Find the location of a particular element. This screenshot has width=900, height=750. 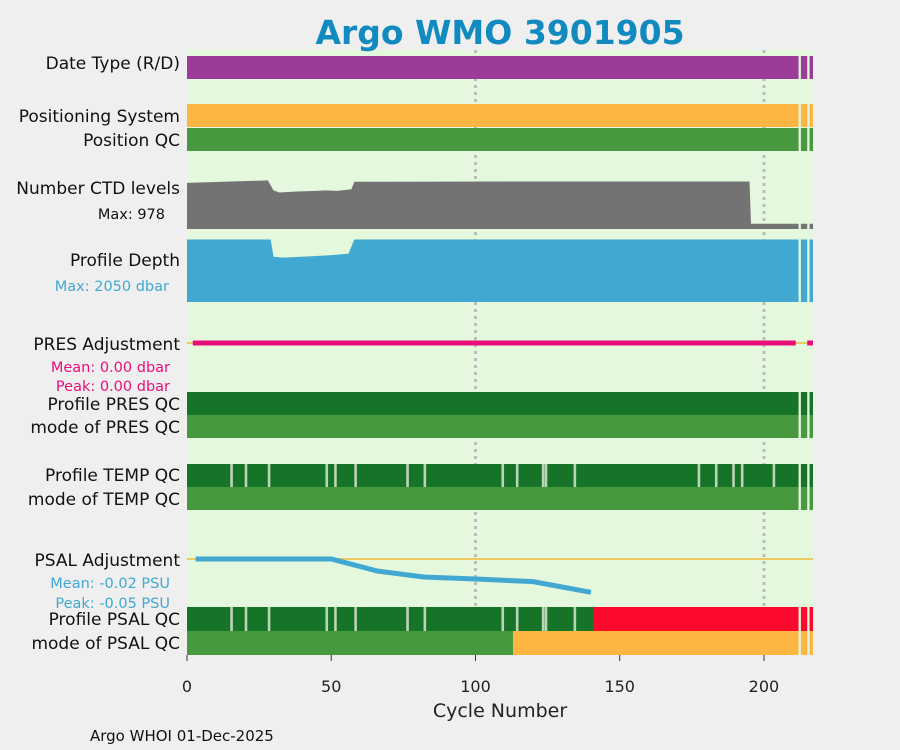

label-depth-max: Max: 2050 dbar is located at coordinates (112, 287).